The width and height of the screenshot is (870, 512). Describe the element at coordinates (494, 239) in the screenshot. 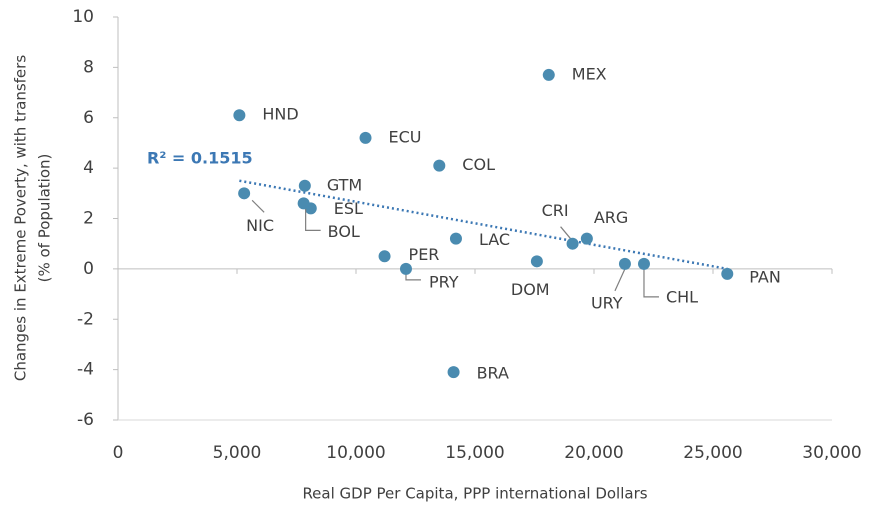

I see `point-label: LAC` at that location.